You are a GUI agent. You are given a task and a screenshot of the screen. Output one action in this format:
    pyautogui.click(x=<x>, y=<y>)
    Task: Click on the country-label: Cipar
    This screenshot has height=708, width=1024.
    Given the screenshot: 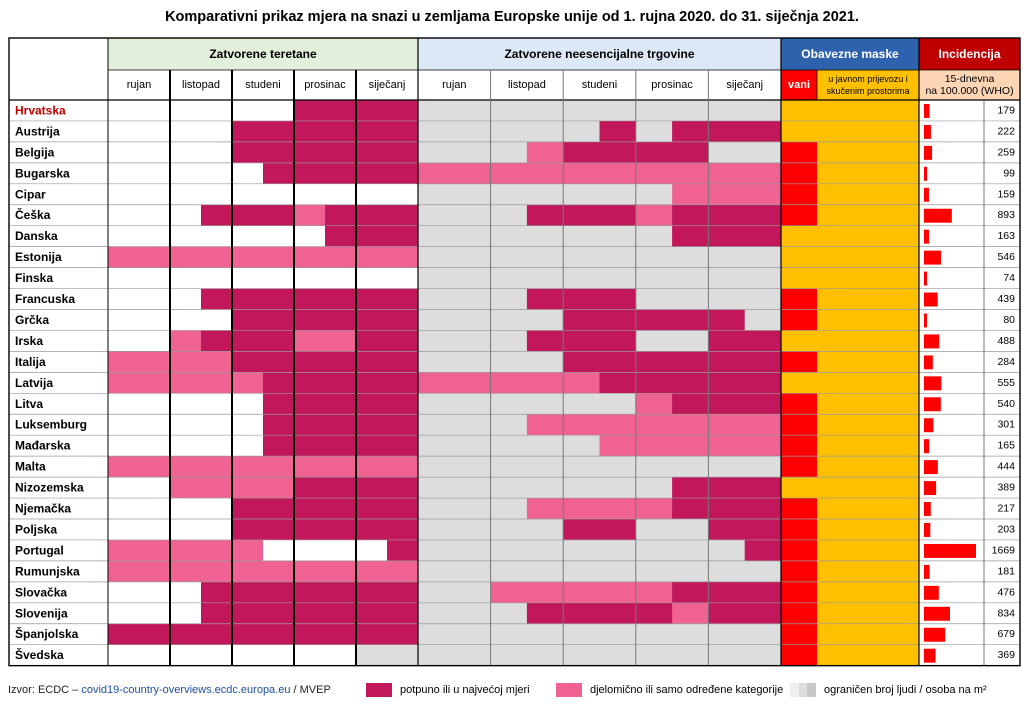 What is the action you would take?
    pyautogui.click(x=30, y=194)
    